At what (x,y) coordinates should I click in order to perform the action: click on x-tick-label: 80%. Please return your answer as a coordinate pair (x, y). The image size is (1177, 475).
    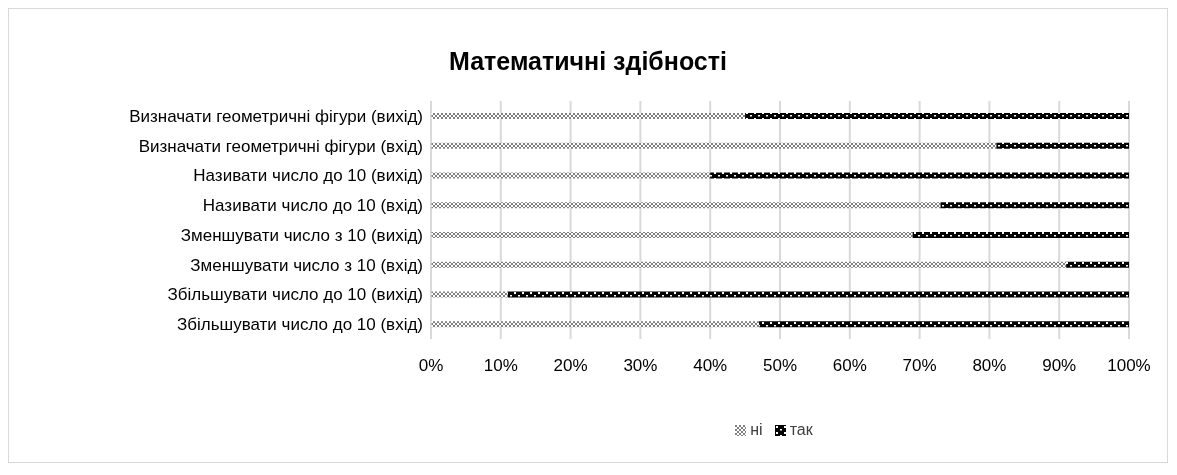
    Looking at the image, I should click on (989, 366).